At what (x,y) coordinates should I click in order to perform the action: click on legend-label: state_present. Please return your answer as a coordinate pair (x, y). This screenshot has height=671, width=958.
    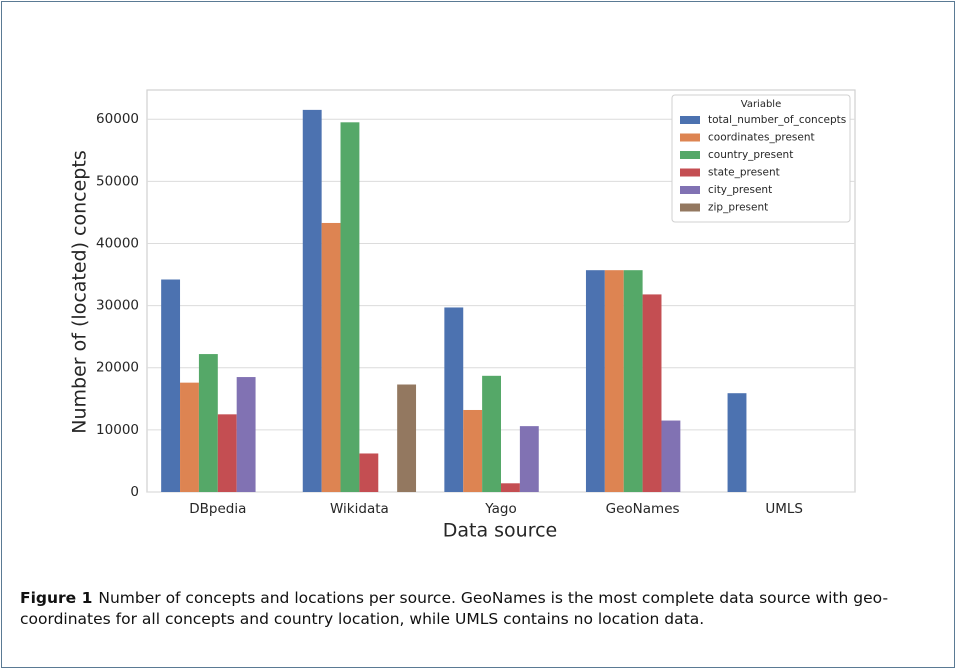
    Looking at the image, I should click on (744, 173).